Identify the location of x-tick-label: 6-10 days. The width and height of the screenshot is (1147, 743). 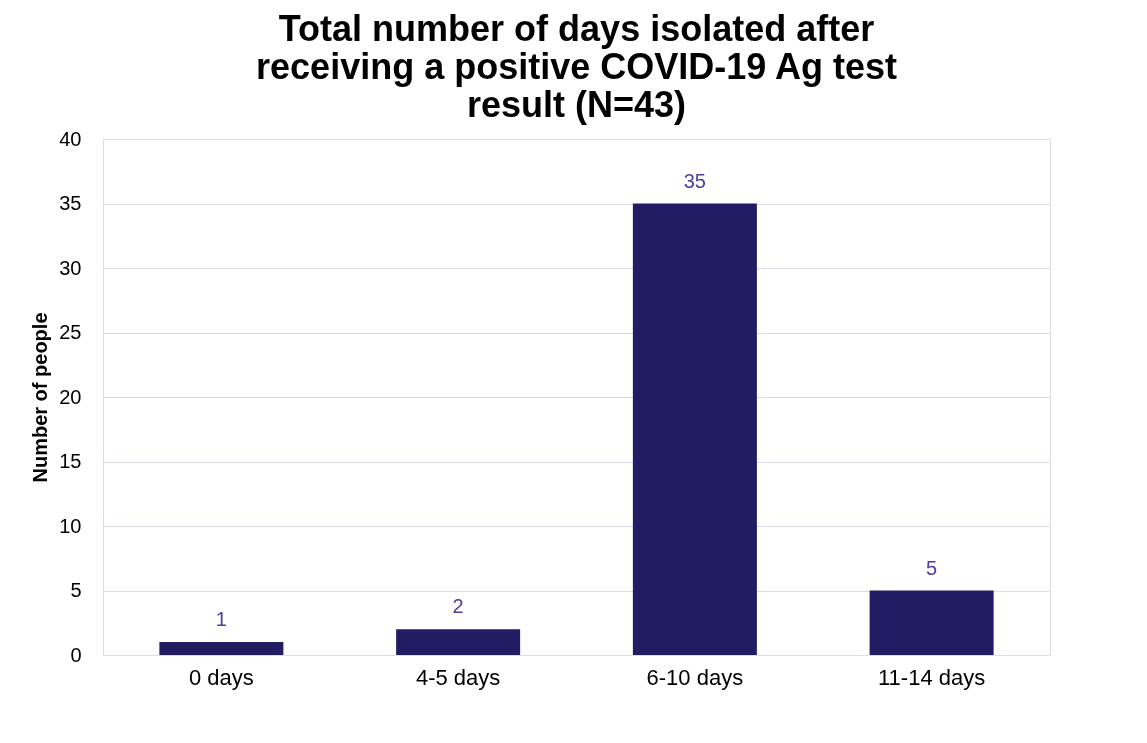
(695, 677).